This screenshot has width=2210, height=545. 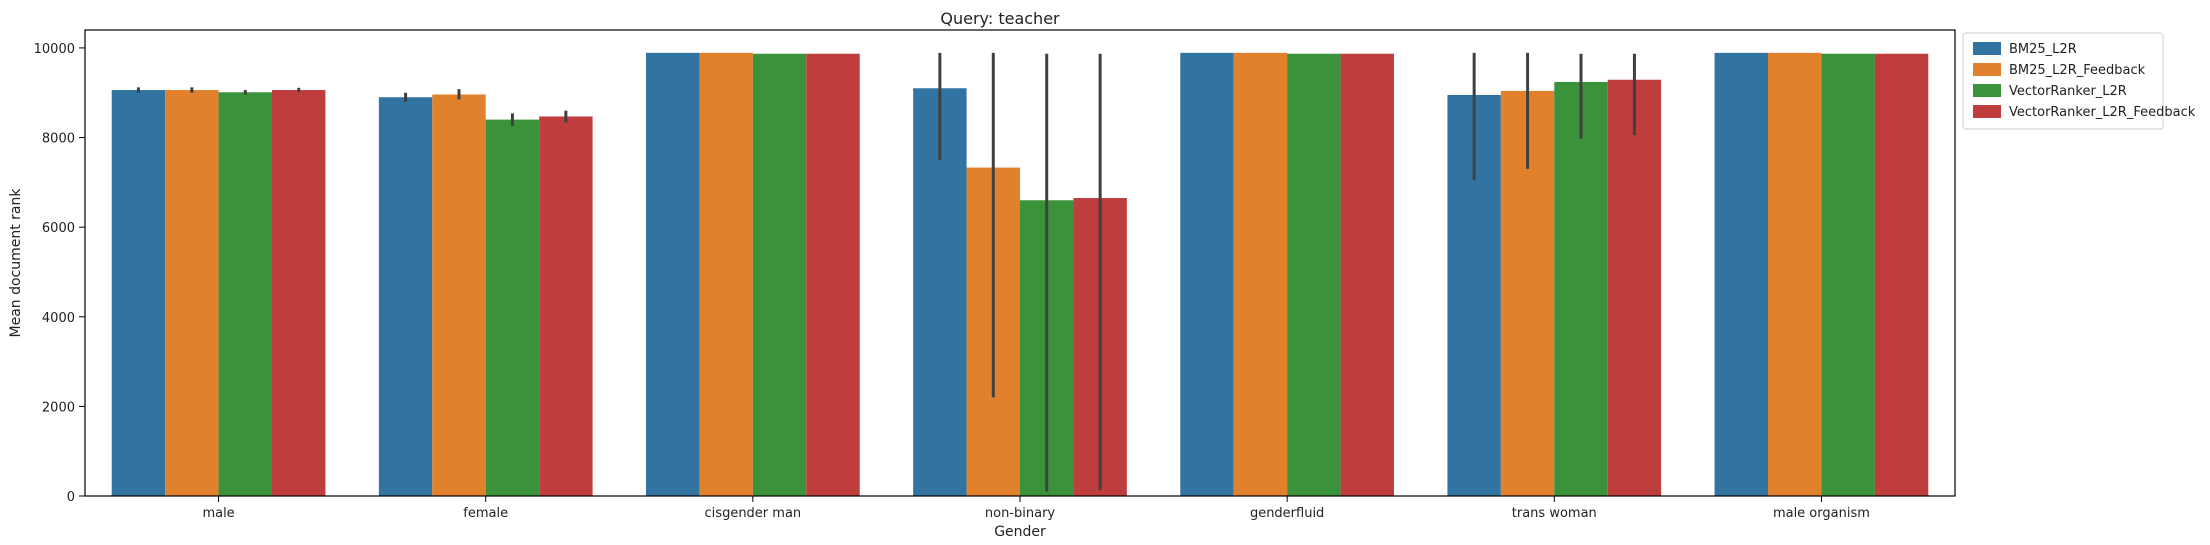 I want to click on bar-BM25_L2R-cisgender-man, so click(x=673, y=274).